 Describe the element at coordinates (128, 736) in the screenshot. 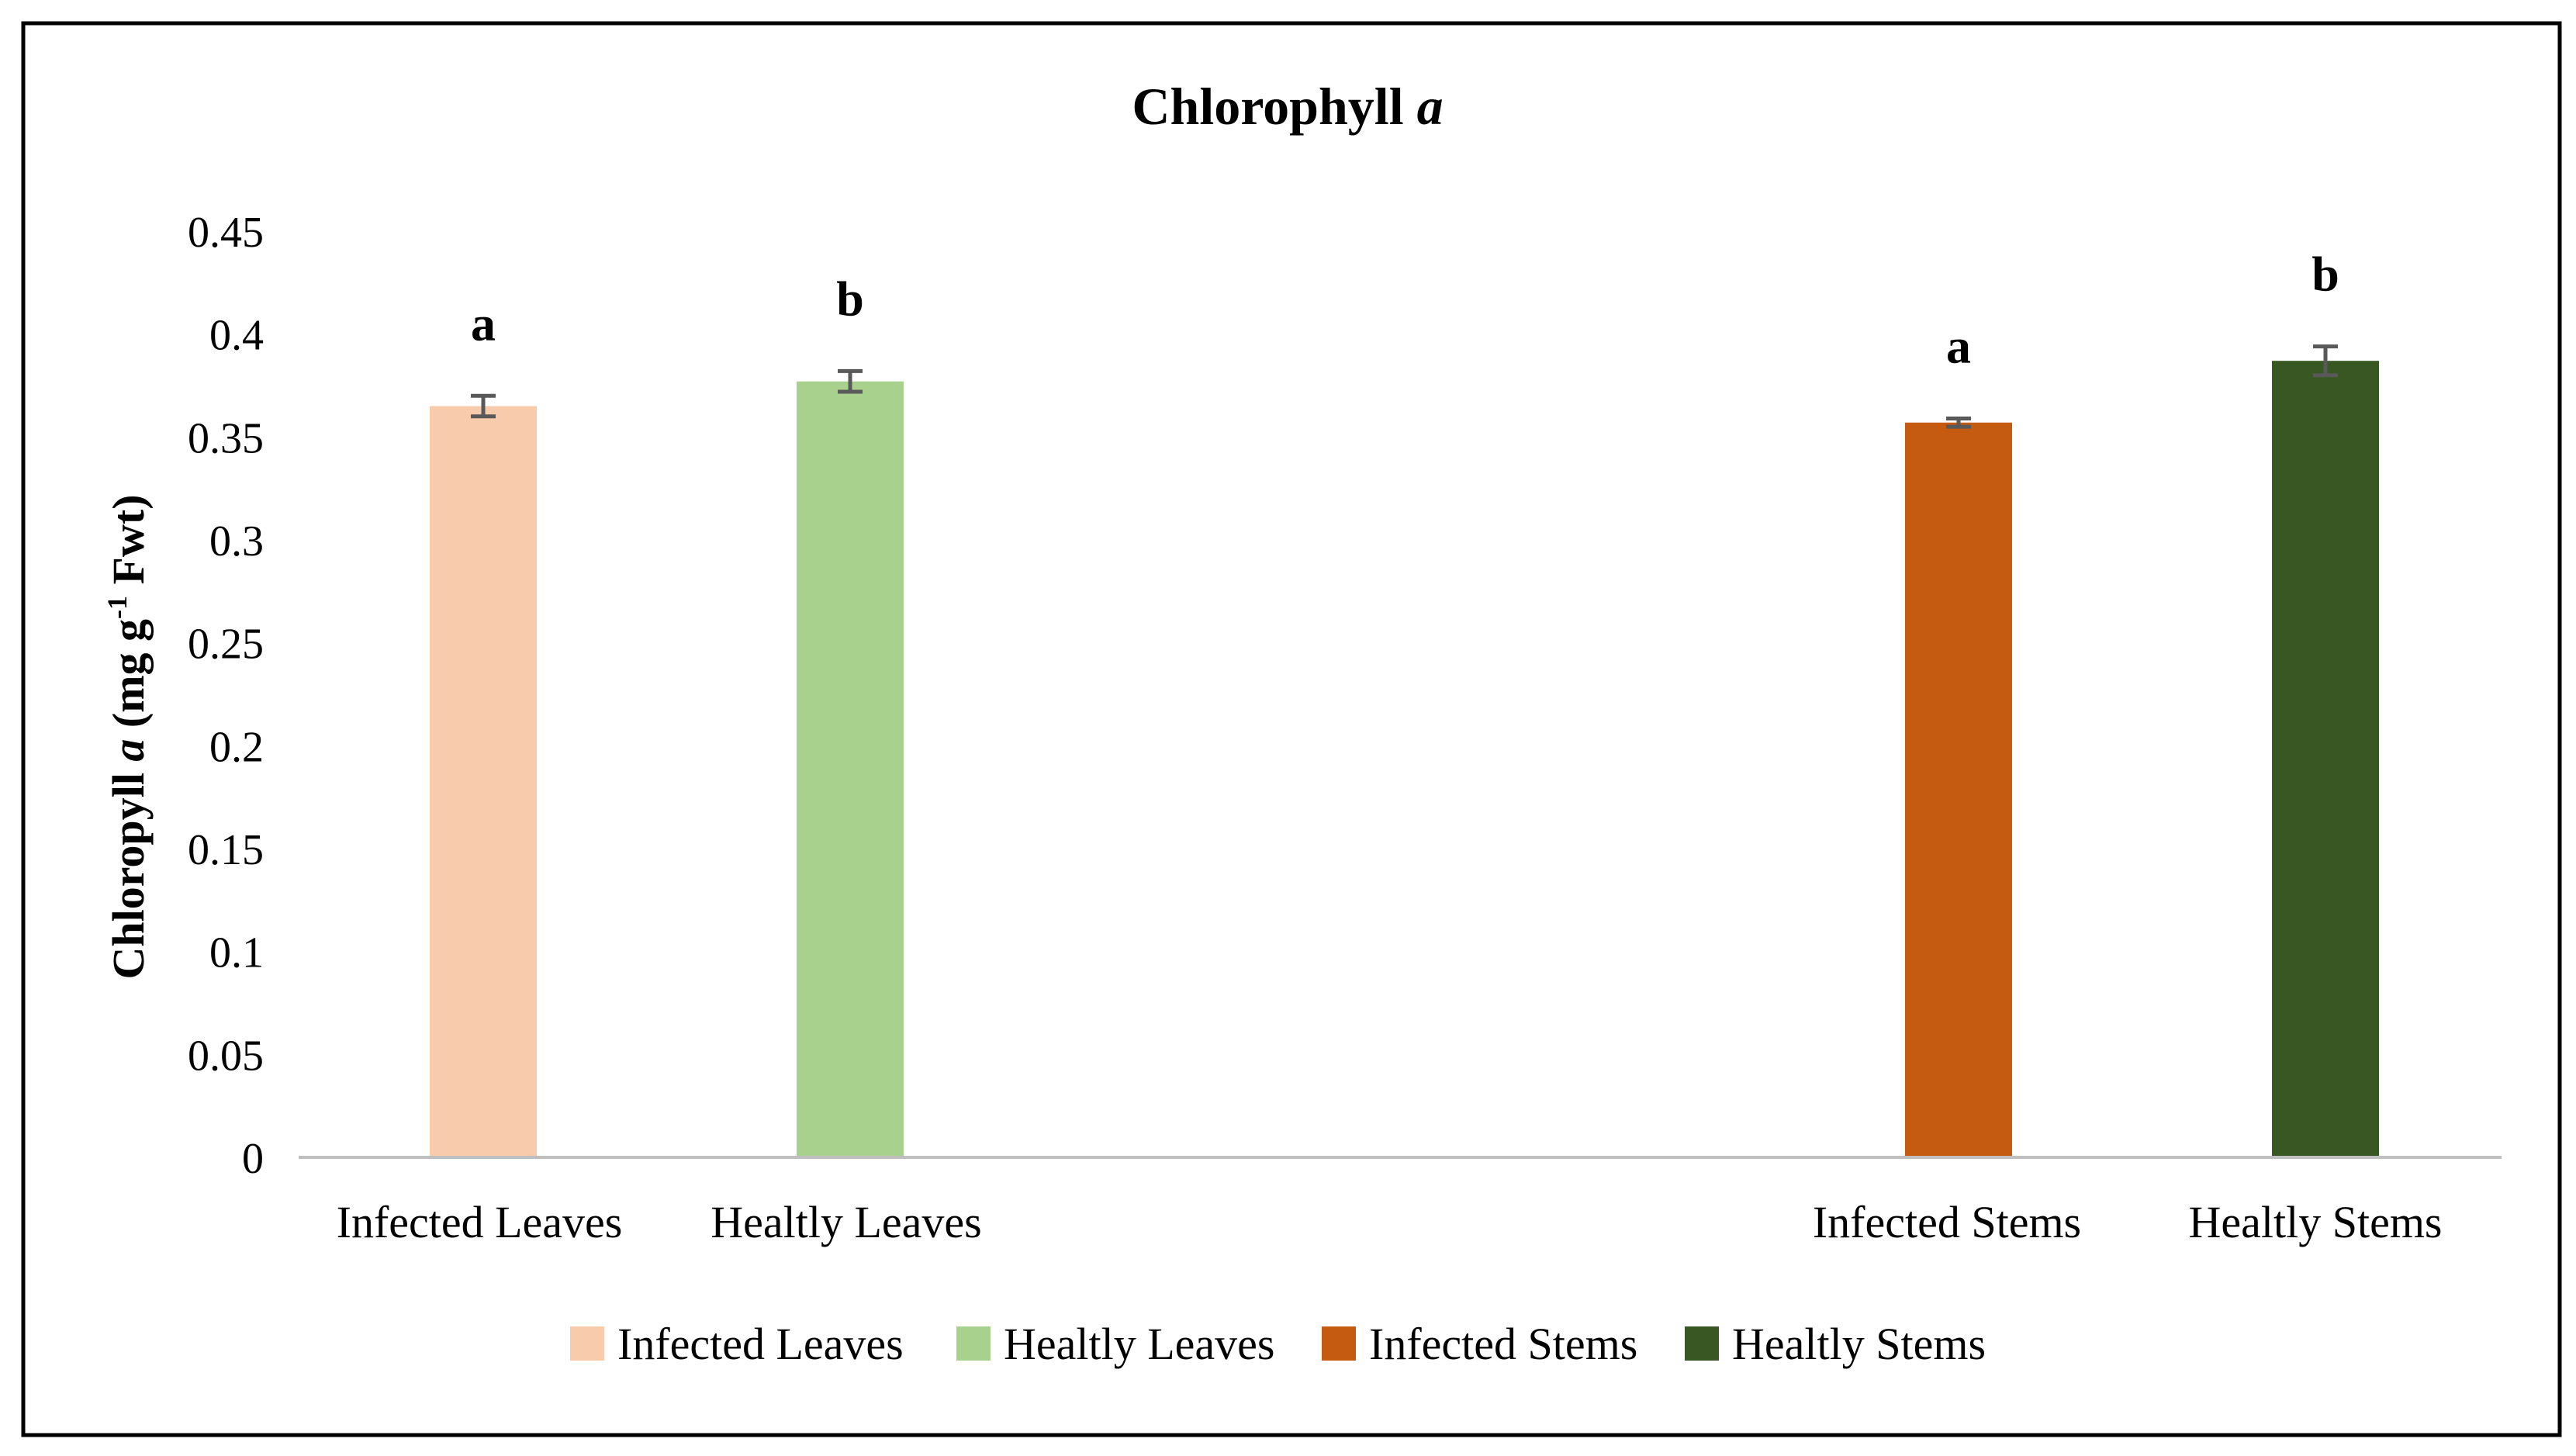

I see `y-axis-label: Chloropyll a (mg g-1 Fwt)` at that location.